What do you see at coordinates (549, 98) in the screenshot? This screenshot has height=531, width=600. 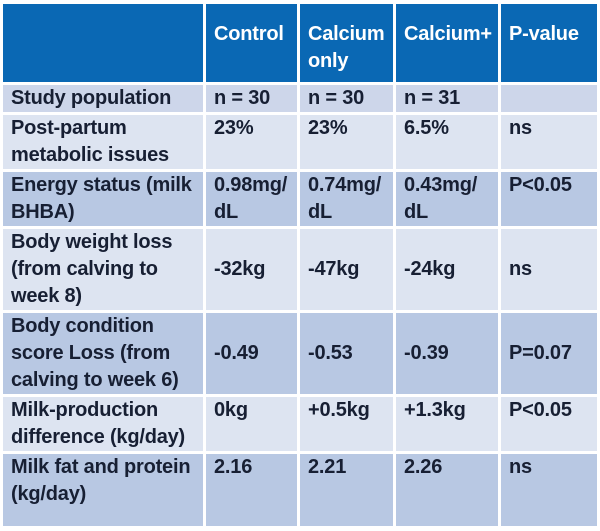 I see `pvalue-cell` at bounding box center [549, 98].